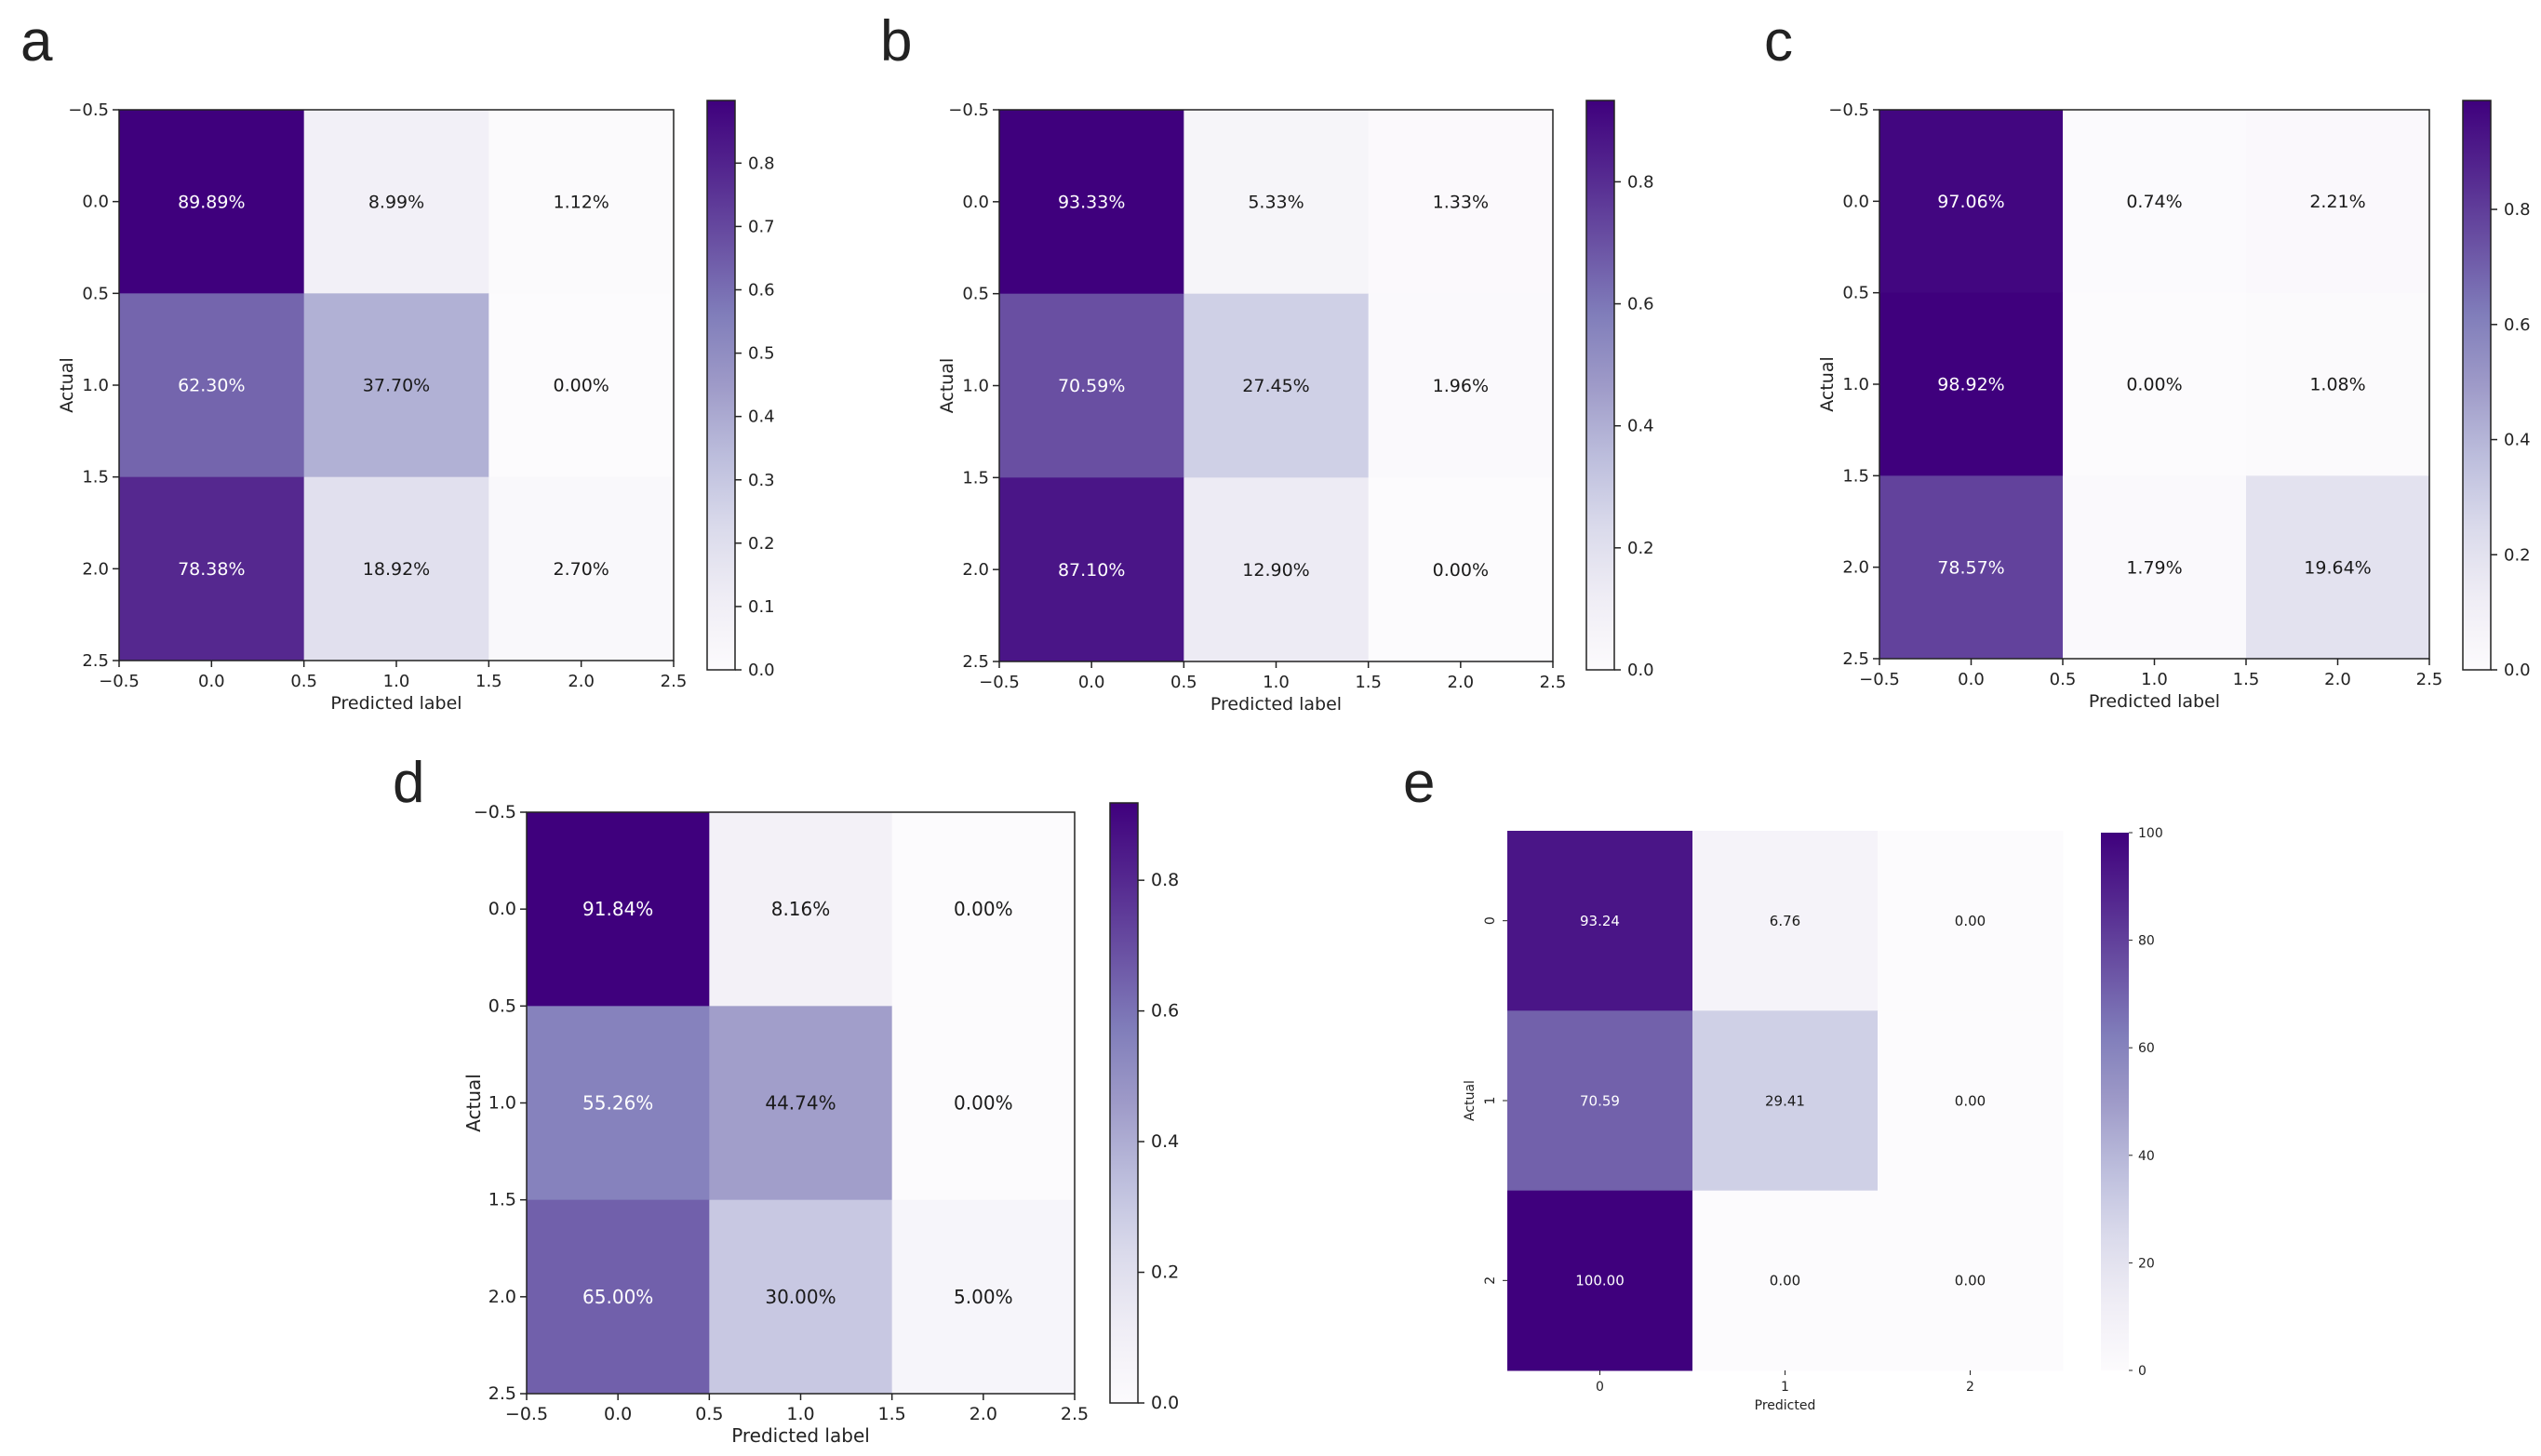 Image resolution: width=2541 pixels, height=1456 pixels. I want to click on cell-value-label: 0.00%, so click(2154, 385).